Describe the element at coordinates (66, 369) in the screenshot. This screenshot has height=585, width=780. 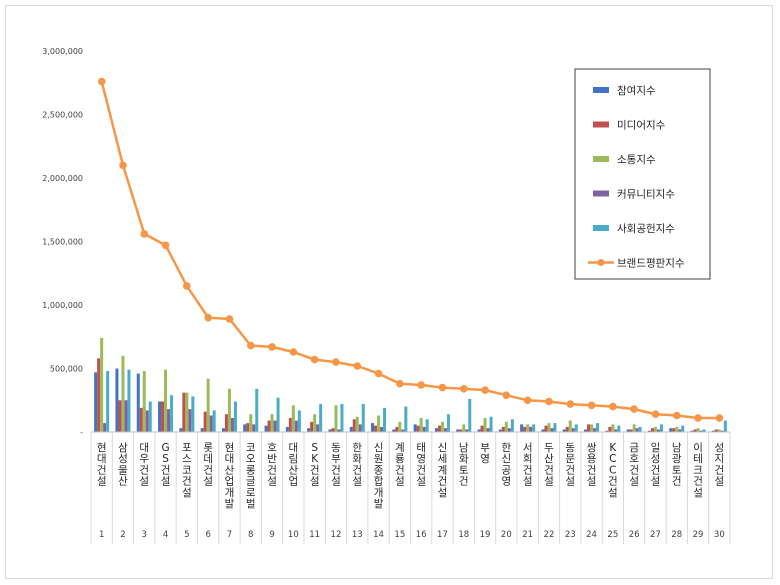
I see `y-tick-label: 500,000` at that location.